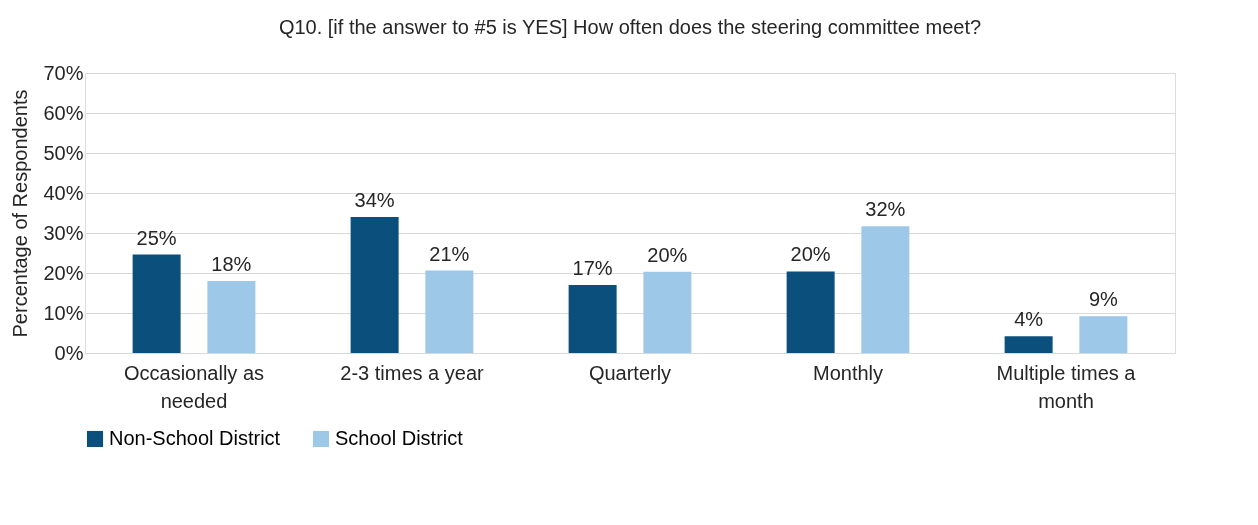 This screenshot has height=525, width=1258. I want to click on y-tick-label: 70%, so click(63, 72).